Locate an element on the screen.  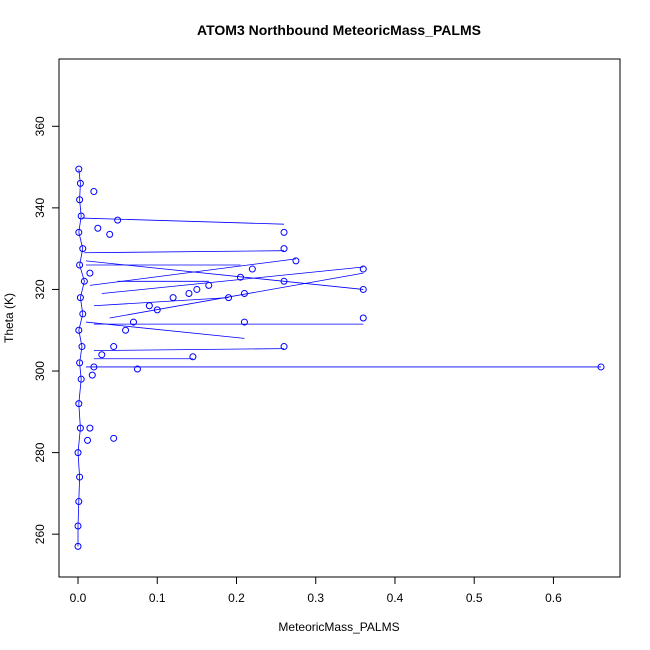
x-tick-label: 0.1 is located at coordinates (157, 598).